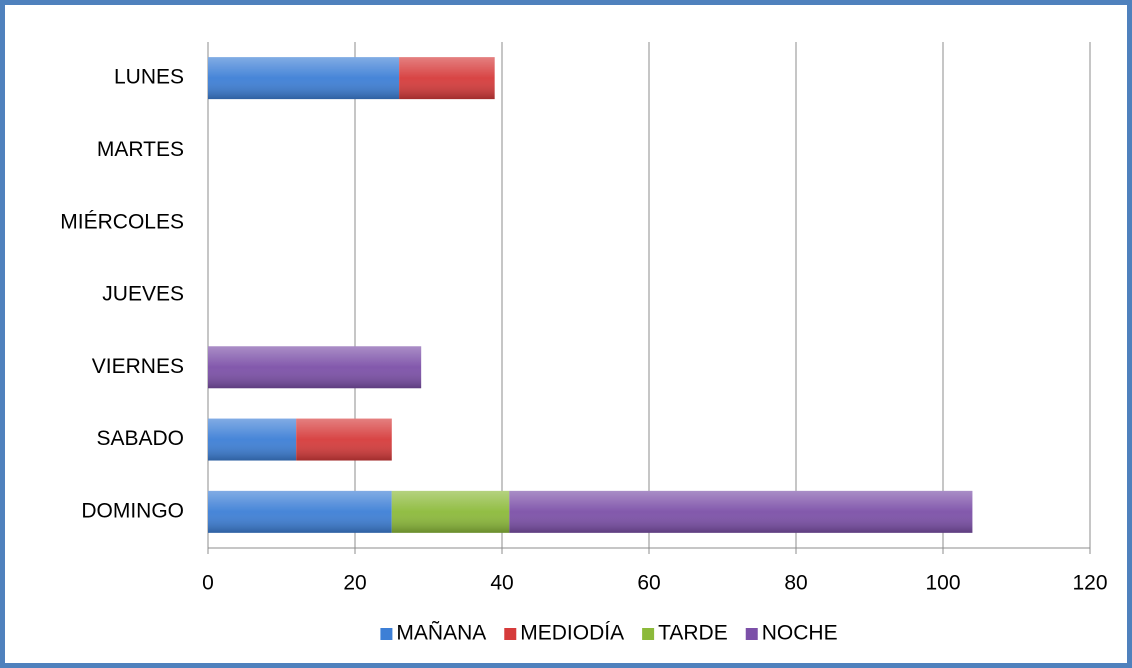 The height and width of the screenshot is (668, 1132). What do you see at coordinates (354, 583) in the screenshot?
I see `x-tick-label: 20` at bounding box center [354, 583].